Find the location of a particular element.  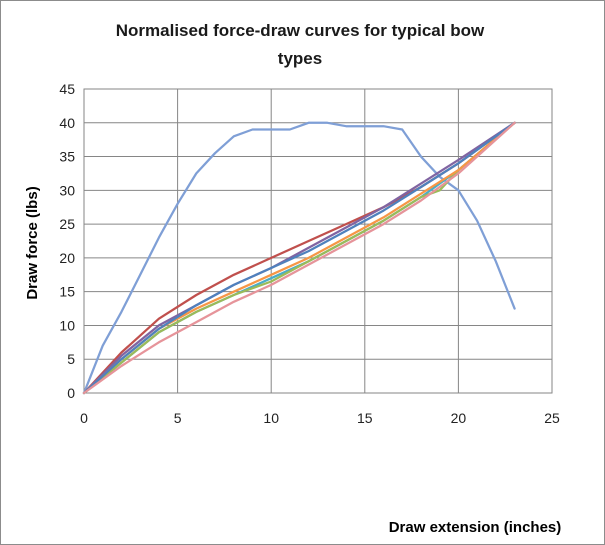

y-tick-label: 45 is located at coordinates (67, 89).